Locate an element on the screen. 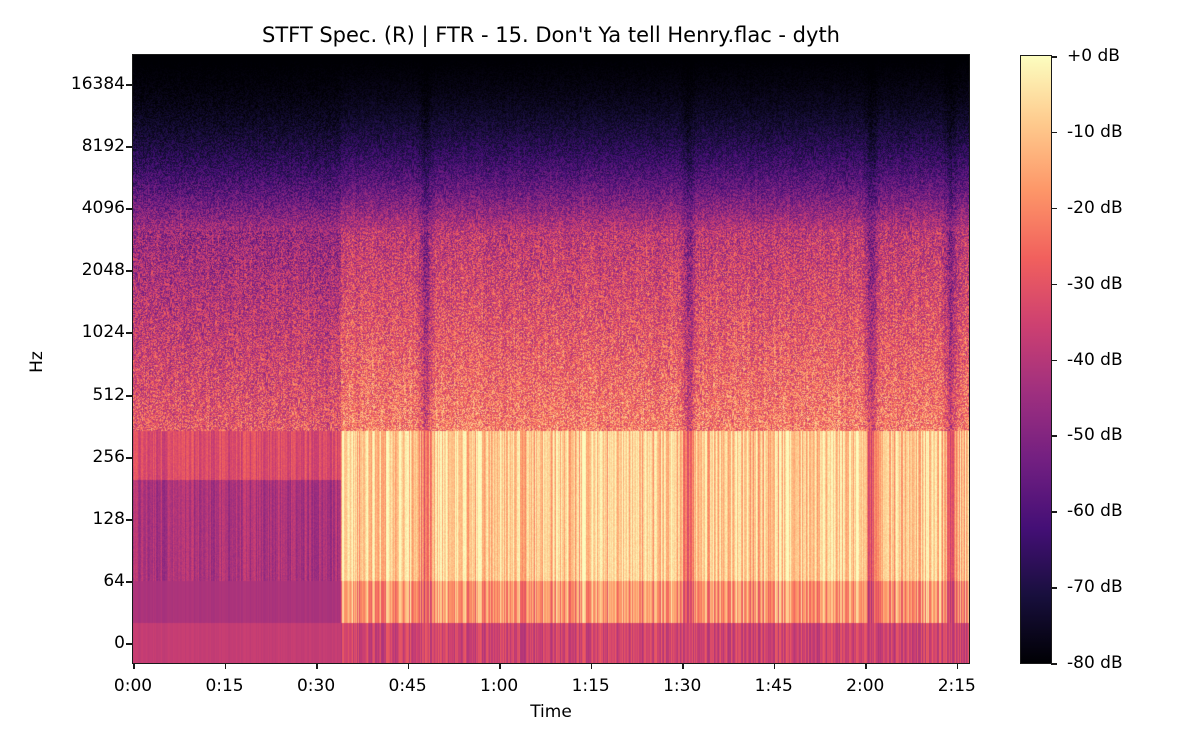 This screenshot has height=750, width=1200. y-axis-label: Hz is located at coordinates (37, 362).